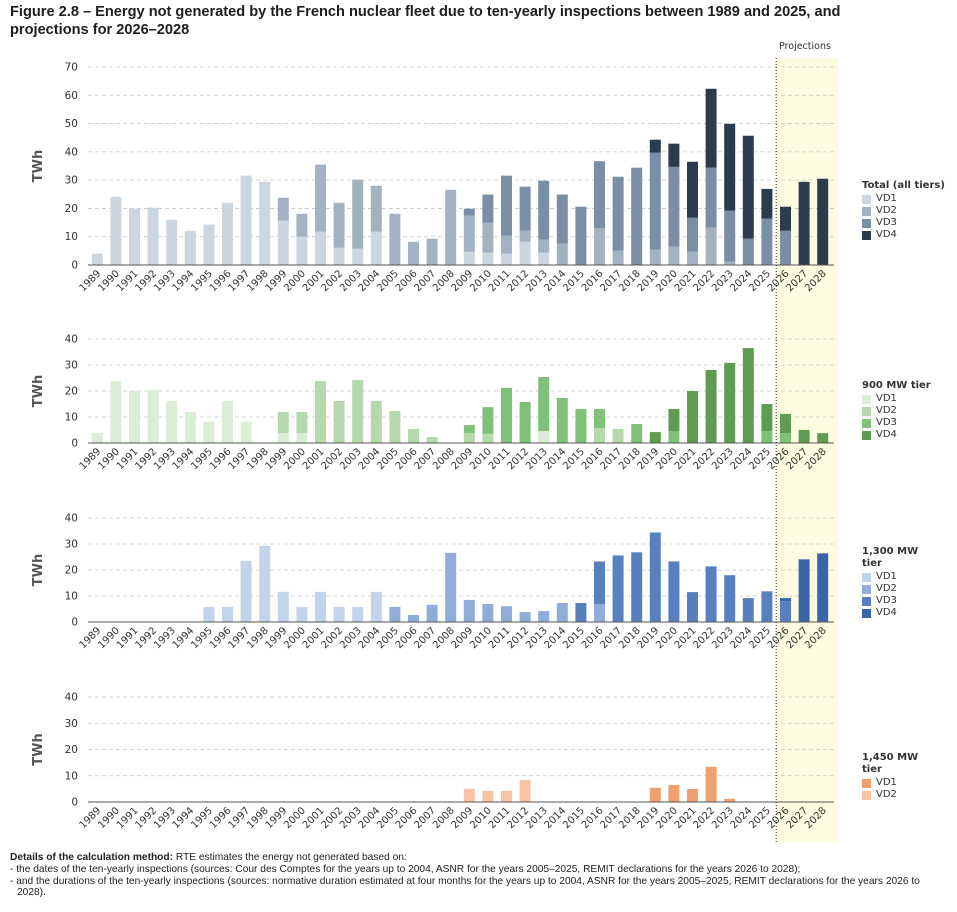  What do you see at coordinates (544, 404) in the screenshot?
I see `bar-vd3-2013` at bounding box center [544, 404].